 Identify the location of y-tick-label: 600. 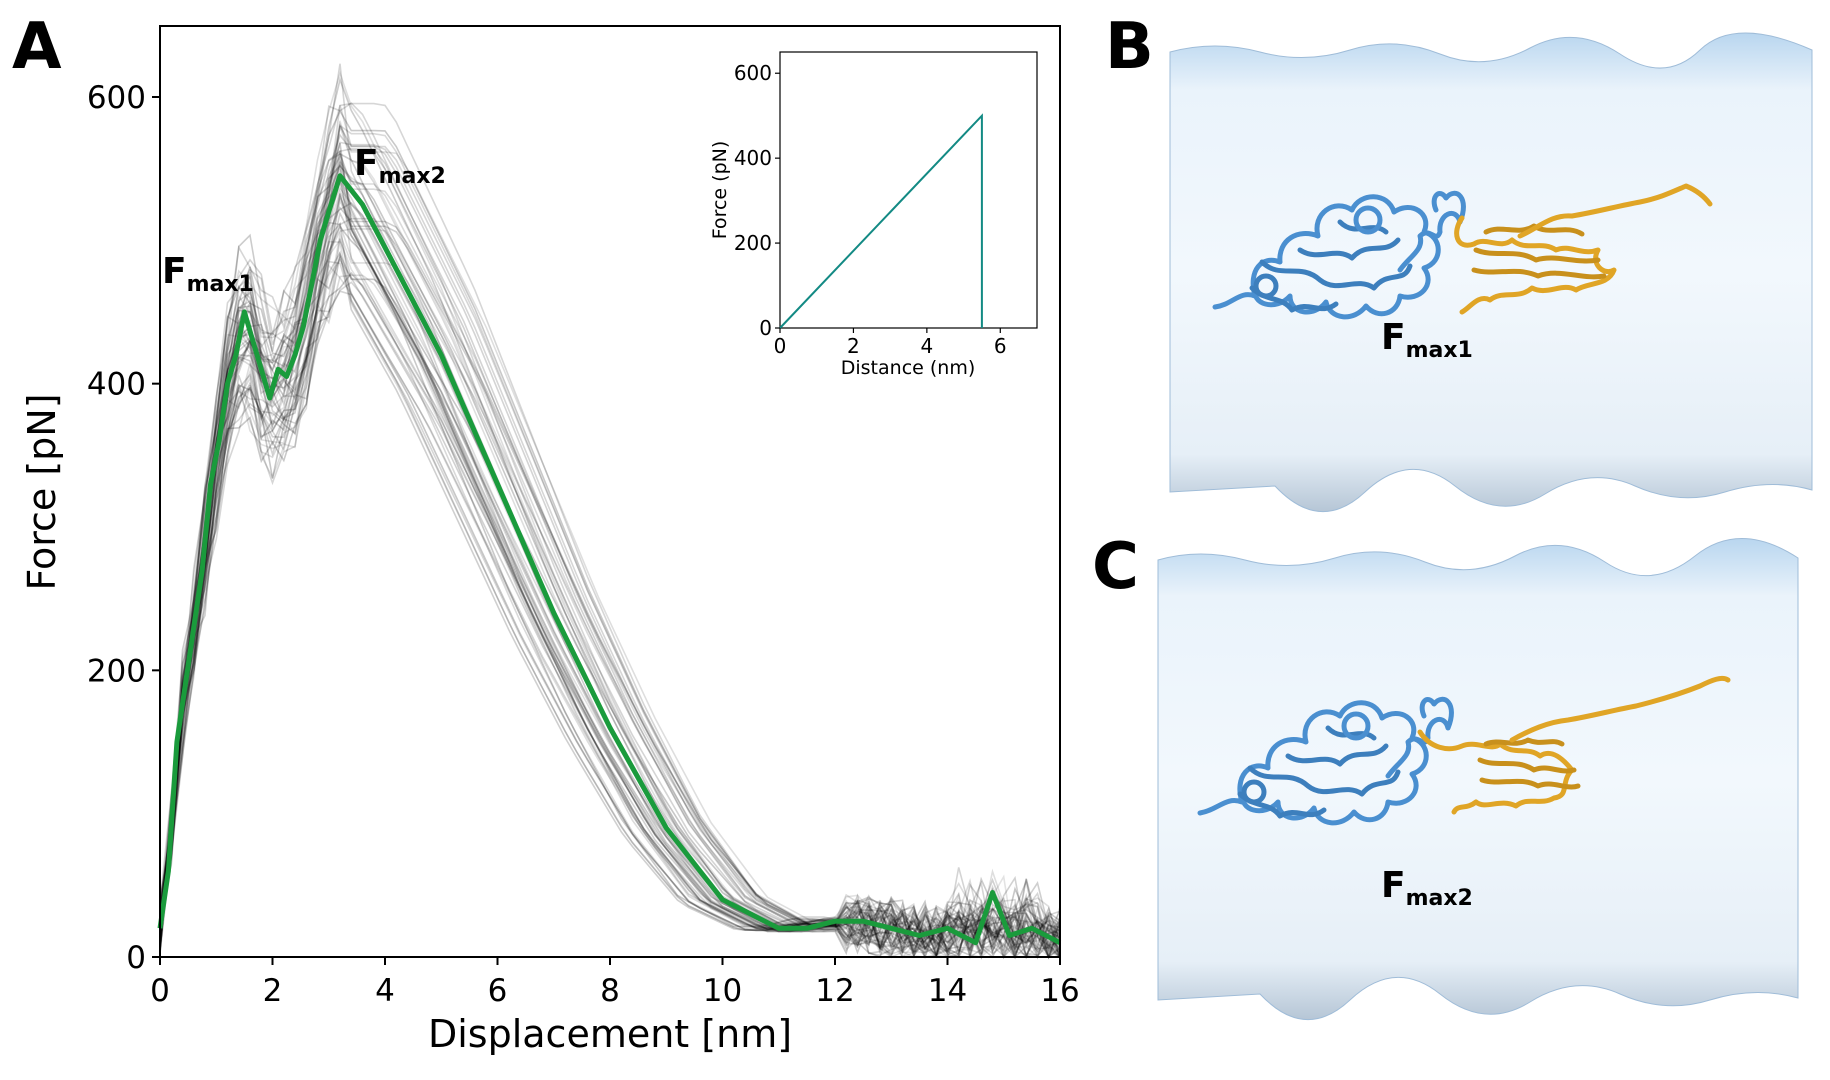
(116, 98).